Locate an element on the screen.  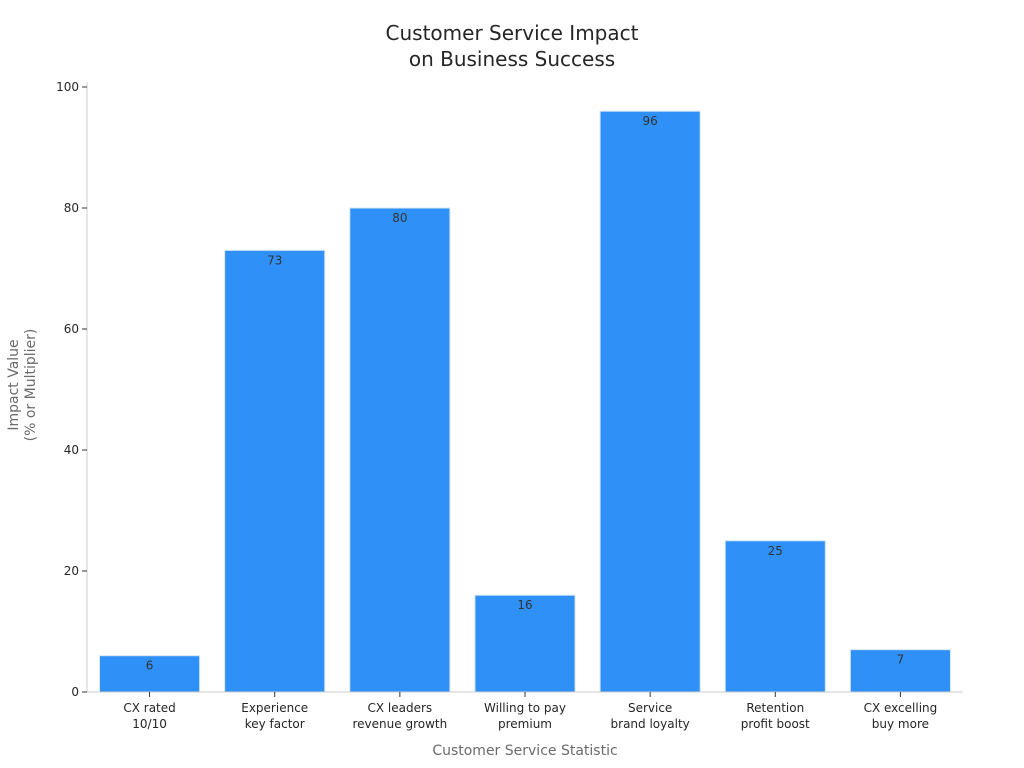
bar-value-label: 96 is located at coordinates (650, 121).